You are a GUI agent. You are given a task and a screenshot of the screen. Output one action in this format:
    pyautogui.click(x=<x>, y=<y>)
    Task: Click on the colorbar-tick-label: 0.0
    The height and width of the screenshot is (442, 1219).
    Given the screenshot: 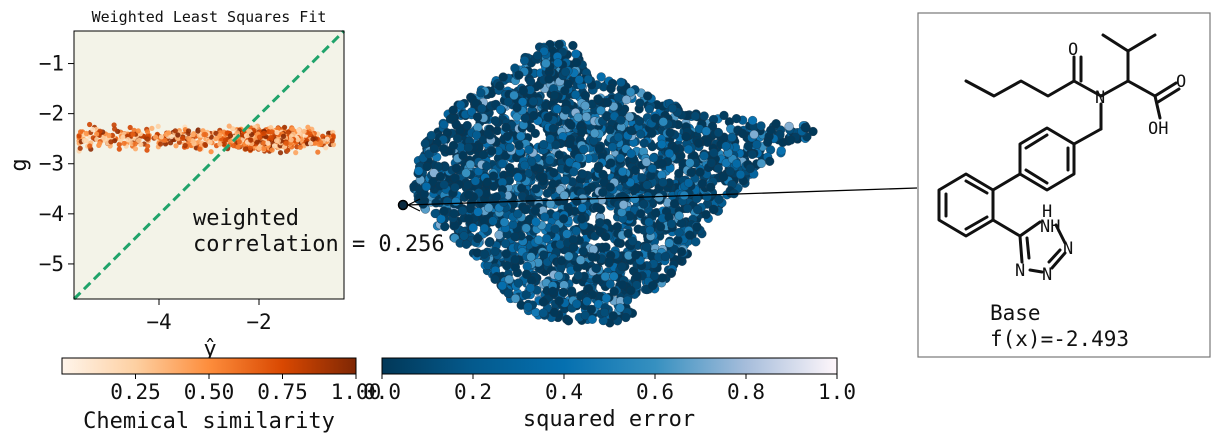 What is the action you would take?
    pyautogui.click(x=382, y=392)
    